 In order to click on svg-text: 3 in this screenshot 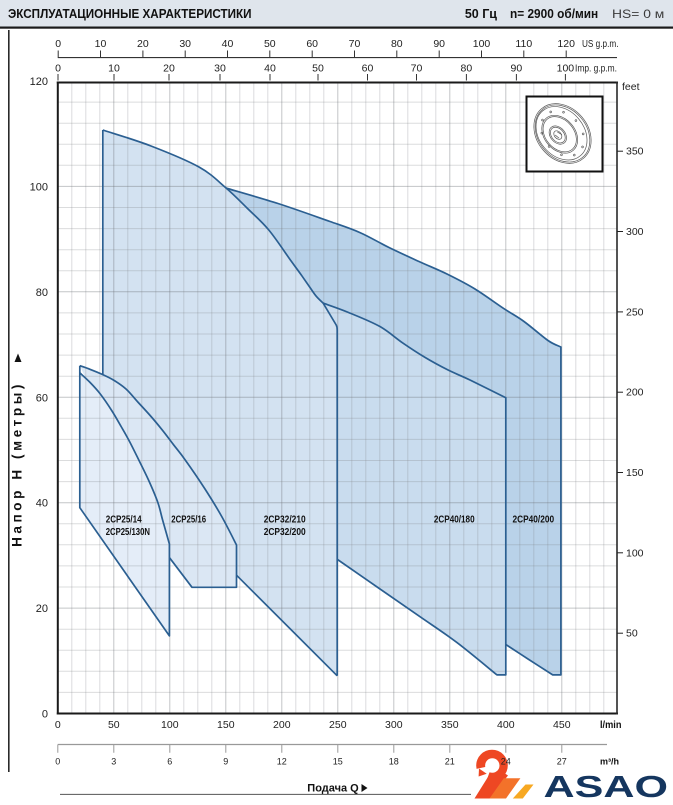, I will do `click(113, 762)`.